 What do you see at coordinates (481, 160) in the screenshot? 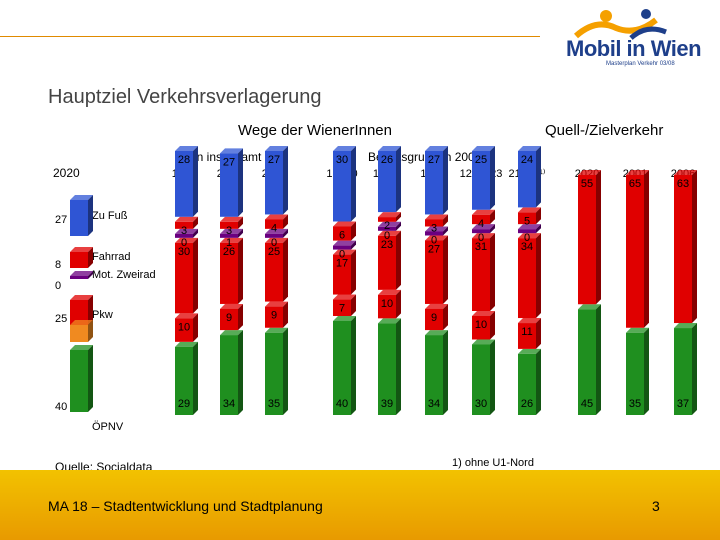
I see `data-label: 25` at bounding box center [481, 160].